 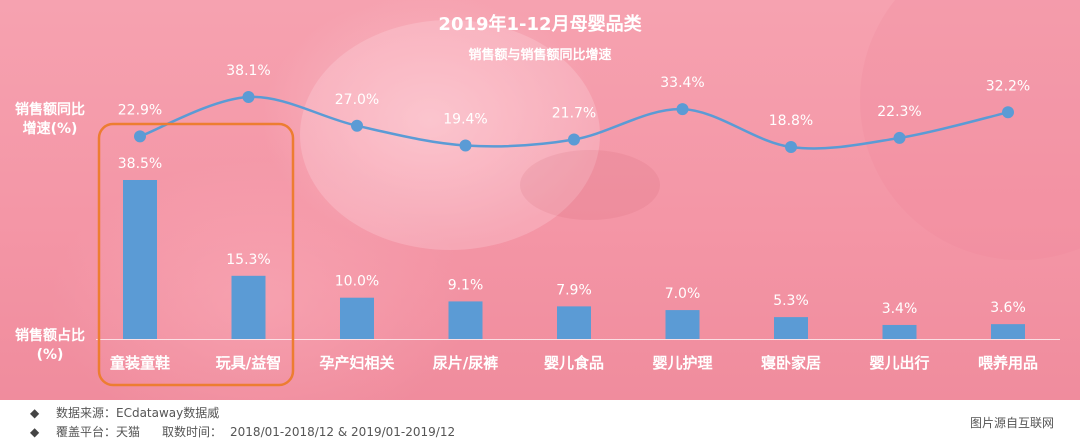 I want to click on image-credit: 图片源自互联网, so click(x=1011, y=423).